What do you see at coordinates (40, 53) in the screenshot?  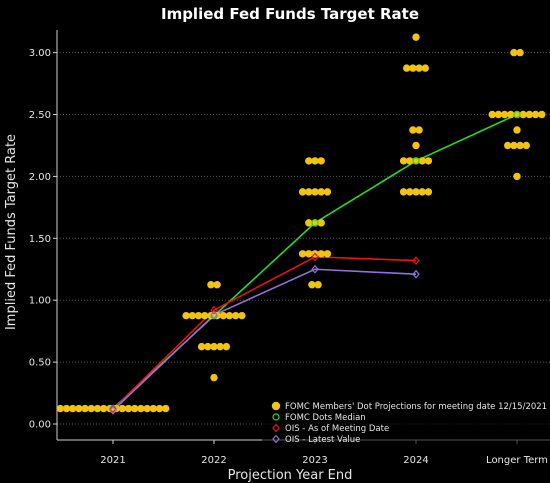 I see `y-tick-label: 3.00` at bounding box center [40, 53].